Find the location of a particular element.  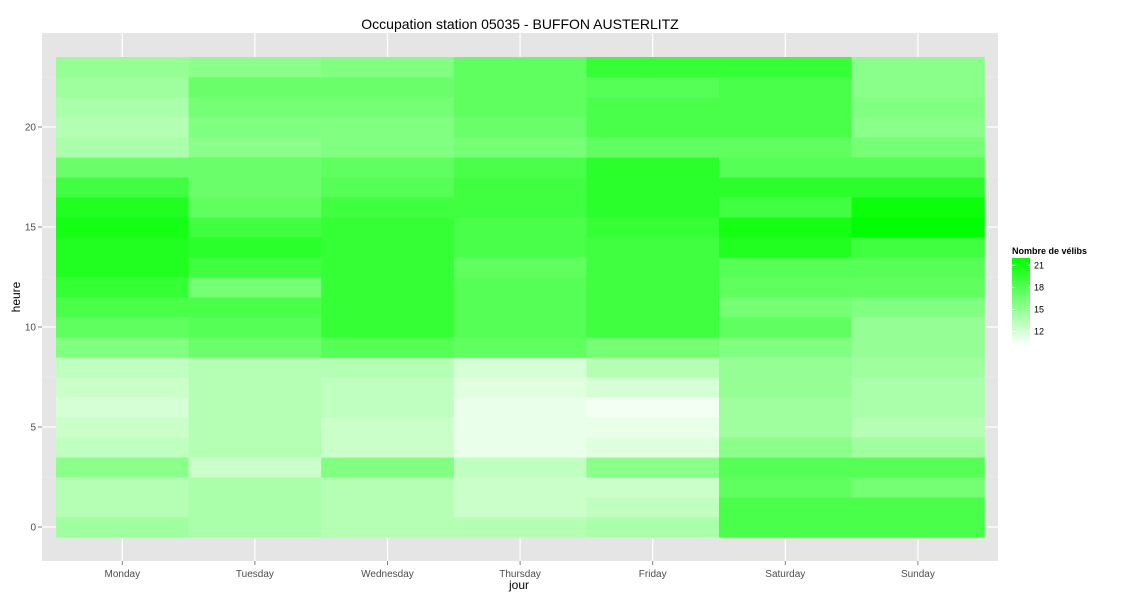

y-tick-label: 0 is located at coordinates (33, 528).